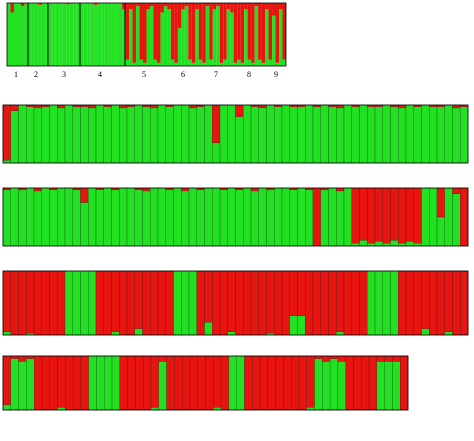 Image resolution: width=474 pixels, height=441 pixels. What do you see at coordinates (16, 74) in the screenshot?
I see `group-label: 1` at bounding box center [16, 74].